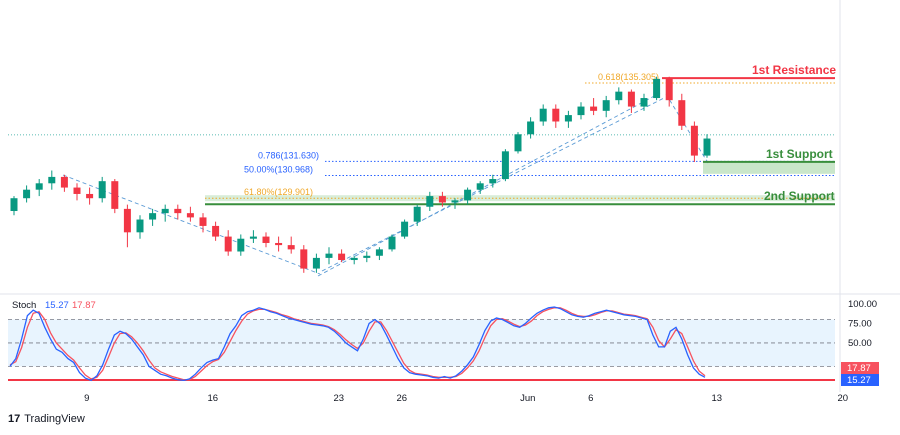 Image resolution: width=900 pixels, height=435 pixels. Describe the element at coordinates (769, 167) in the screenshot. I see `support1-zone` at that location.